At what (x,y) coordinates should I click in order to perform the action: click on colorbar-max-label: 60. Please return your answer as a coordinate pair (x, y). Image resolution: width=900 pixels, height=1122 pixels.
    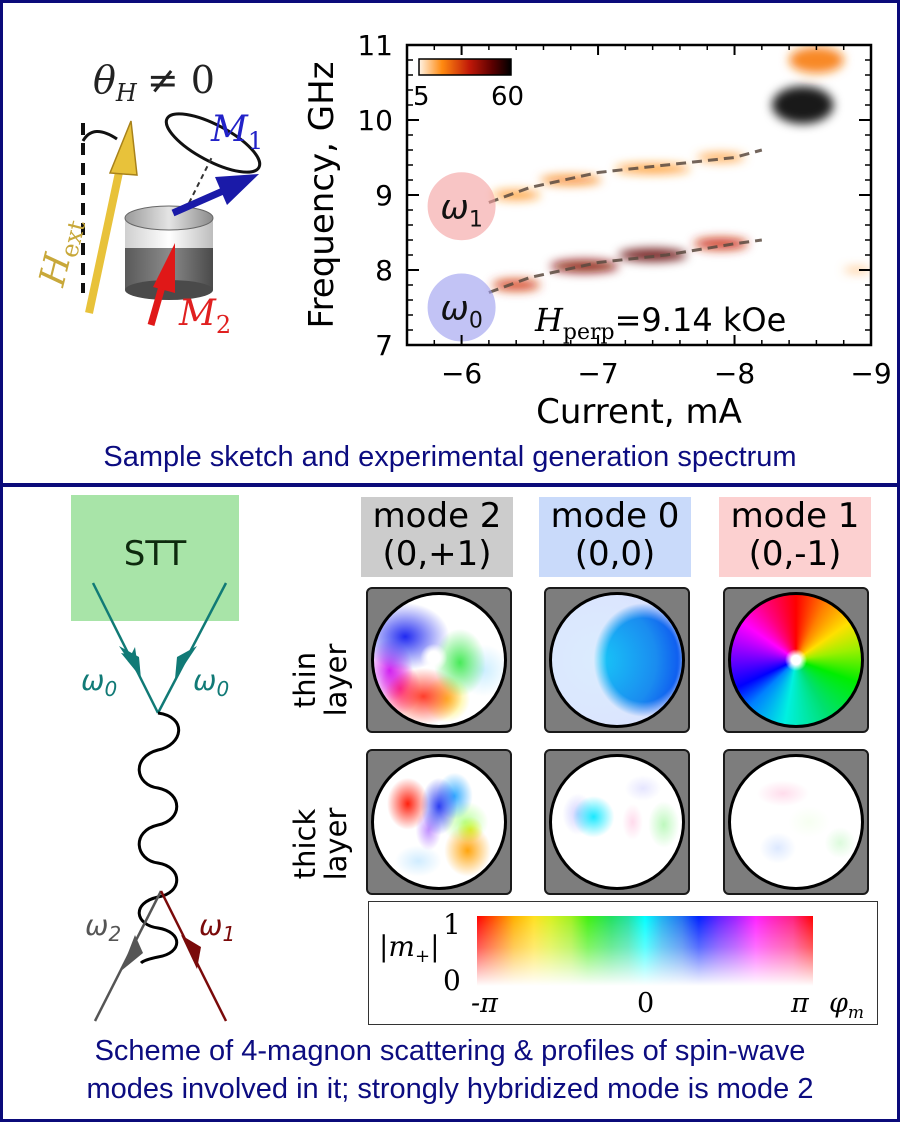
    Looking at the image, I should click on (507, 97).